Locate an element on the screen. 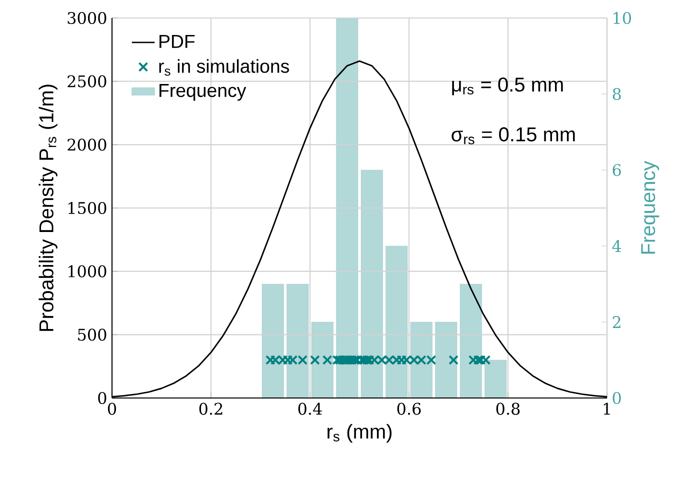  y-axis-title: Probability Density P$_{rs}$ (1/m) is located at coordinates (48, 207).